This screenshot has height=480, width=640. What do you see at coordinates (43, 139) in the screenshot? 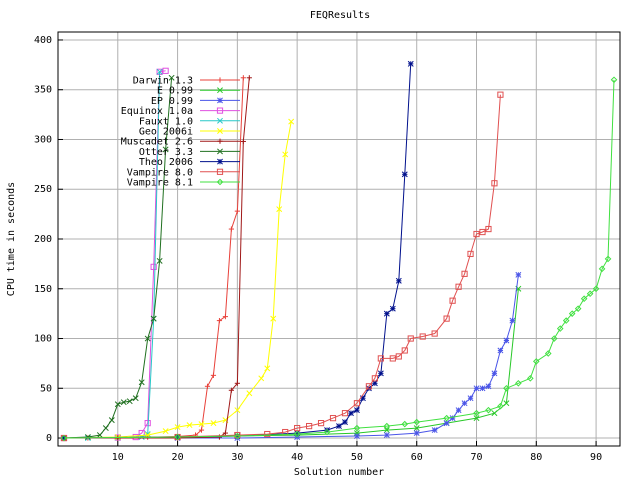
I see `y-tick-label: 300` at bounding box center [43, 139].